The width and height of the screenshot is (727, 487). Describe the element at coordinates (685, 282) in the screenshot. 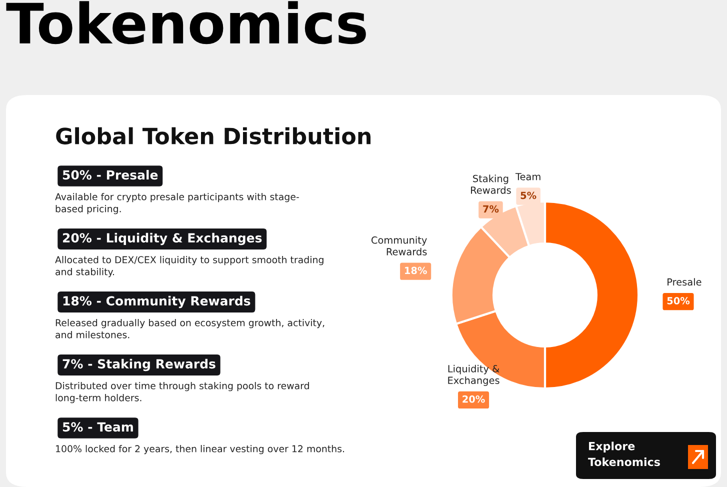

I see `slice-label: Presale` at that location.